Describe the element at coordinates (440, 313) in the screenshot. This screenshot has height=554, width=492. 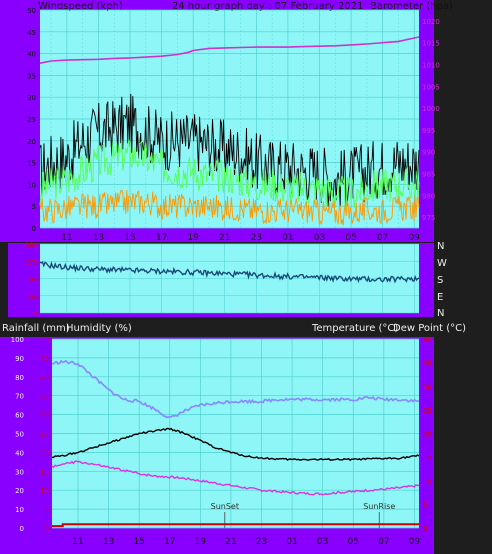
I see `direction-label-n-bottom: N` at that location.